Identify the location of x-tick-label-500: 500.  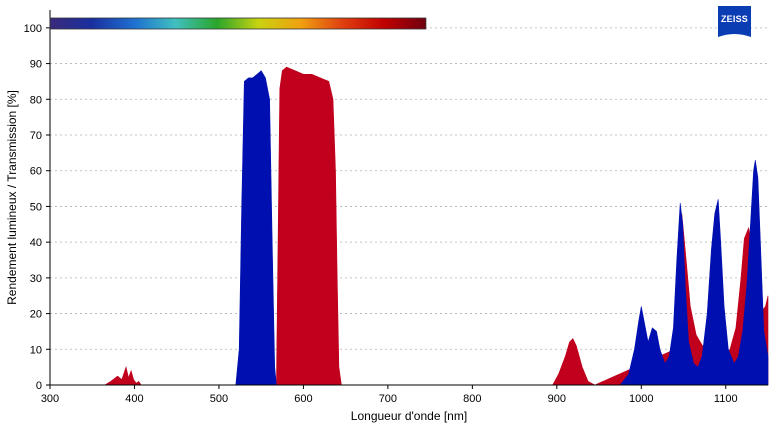
(219, 399).